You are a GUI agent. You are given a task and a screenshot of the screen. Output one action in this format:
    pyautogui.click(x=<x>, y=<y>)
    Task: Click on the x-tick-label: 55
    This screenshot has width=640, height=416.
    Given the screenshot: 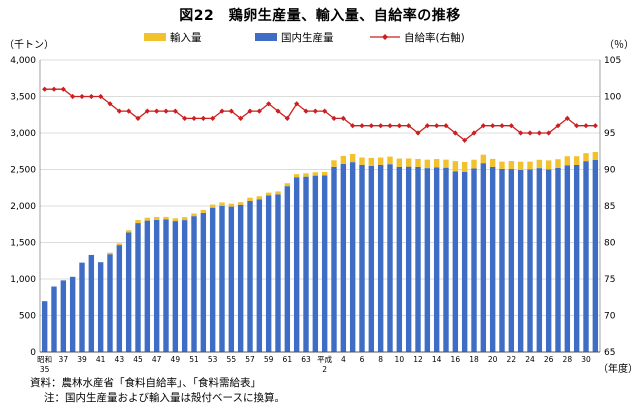 What is the action you would take?
    pyautogui.click(x=232, y=359)
    